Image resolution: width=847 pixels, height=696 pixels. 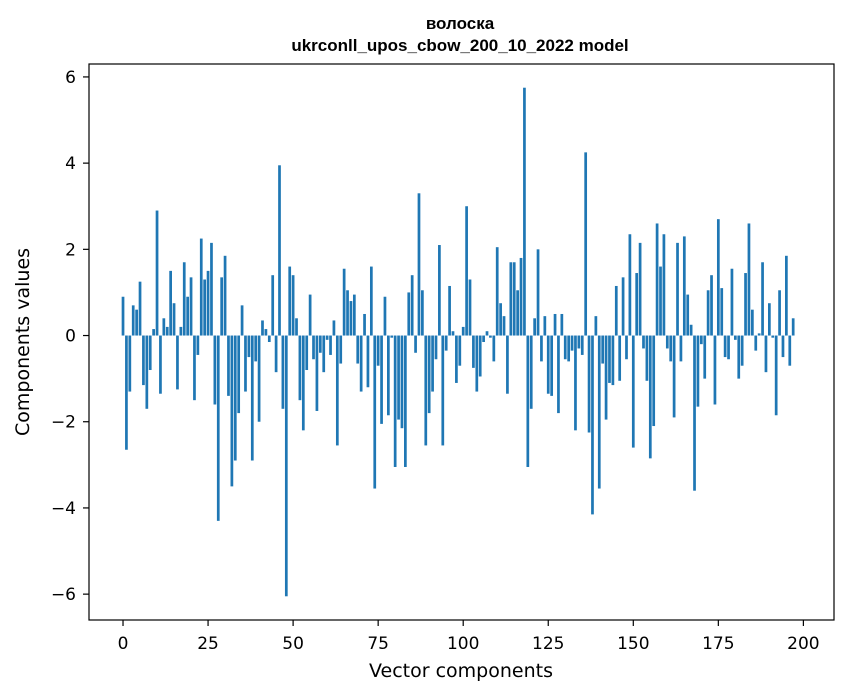 I want to click on x-tick-label: 50, so click(x=293, y=644).